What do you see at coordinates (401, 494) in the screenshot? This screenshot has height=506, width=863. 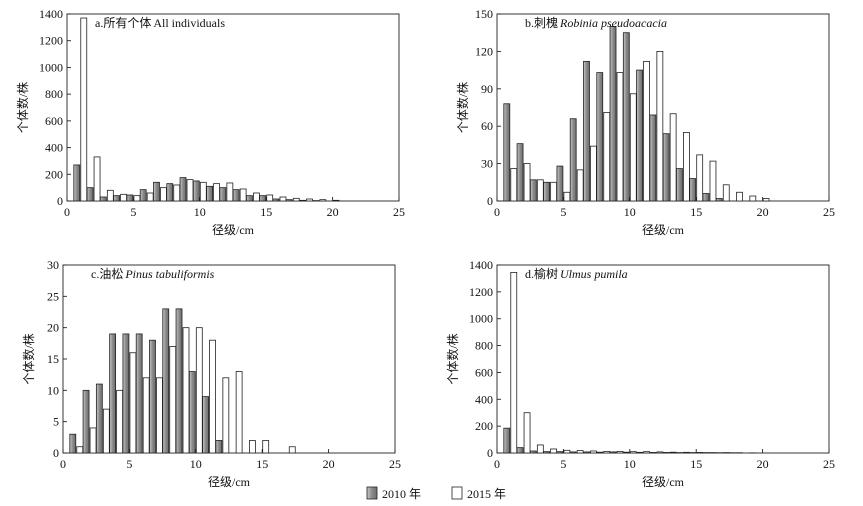 I see `legend-label-2010: 2010 年` at bounding box center [401, 494].